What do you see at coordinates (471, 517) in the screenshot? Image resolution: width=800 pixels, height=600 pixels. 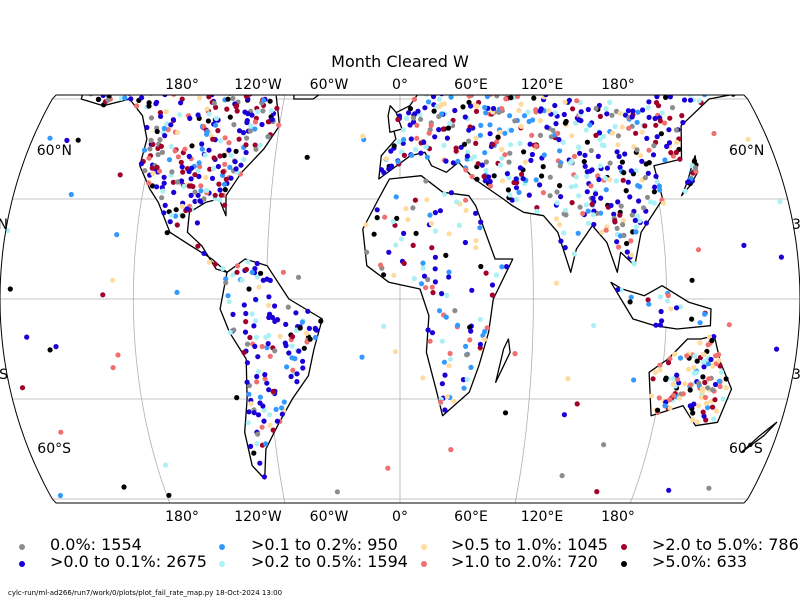 I see `lon-bottom-label-4: 60°E` at bounding box center [471, 517].